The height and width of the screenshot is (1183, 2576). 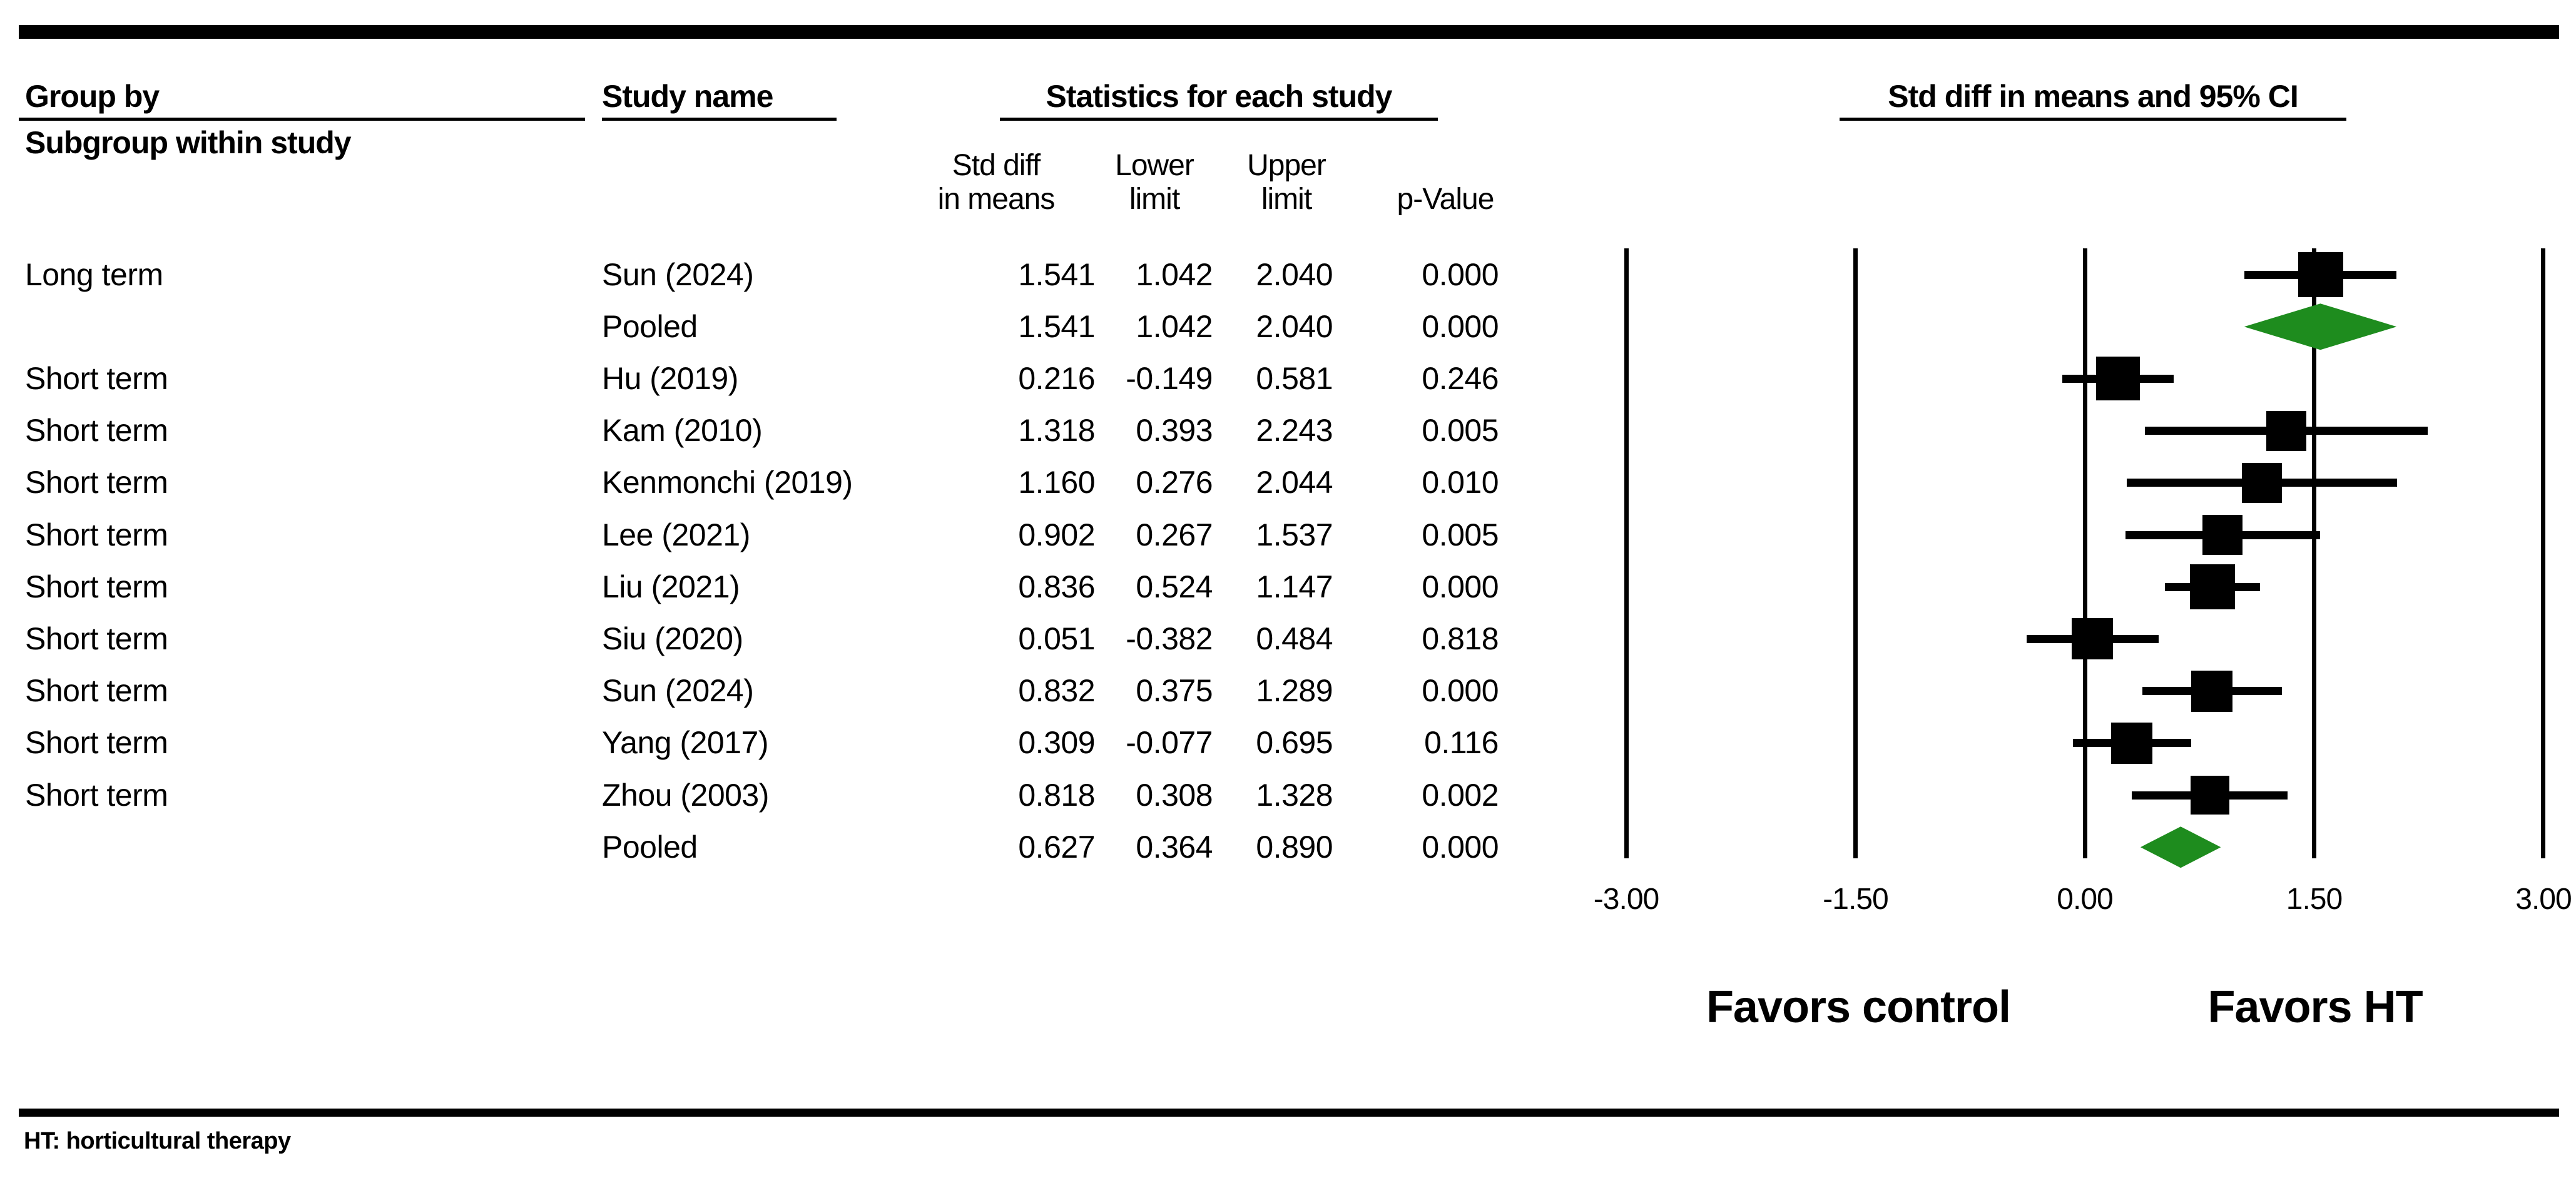 I want to click on upper-limit-value: 0.695, so click(x=1295, y=743).